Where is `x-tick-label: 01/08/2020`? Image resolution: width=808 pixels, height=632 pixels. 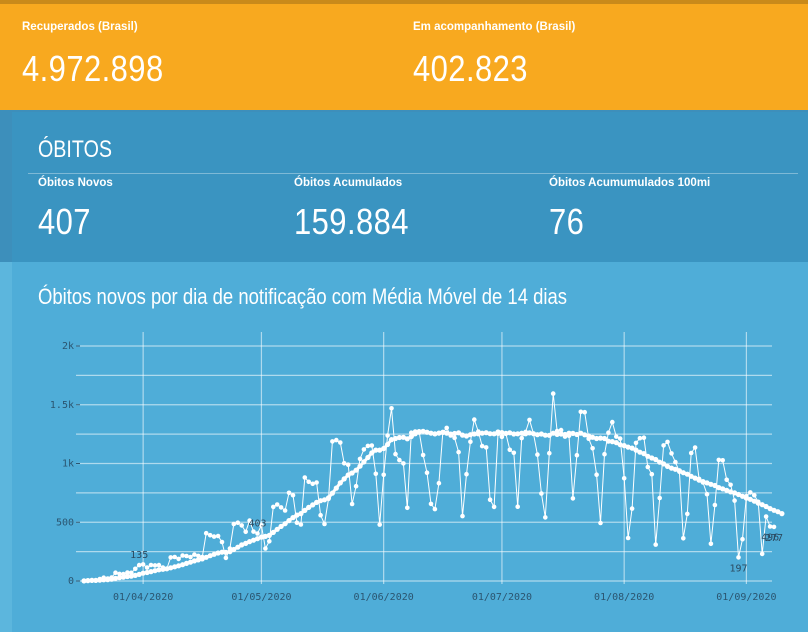 x-tick-label: 01/08/2020 is located at coordinates (624, 597).